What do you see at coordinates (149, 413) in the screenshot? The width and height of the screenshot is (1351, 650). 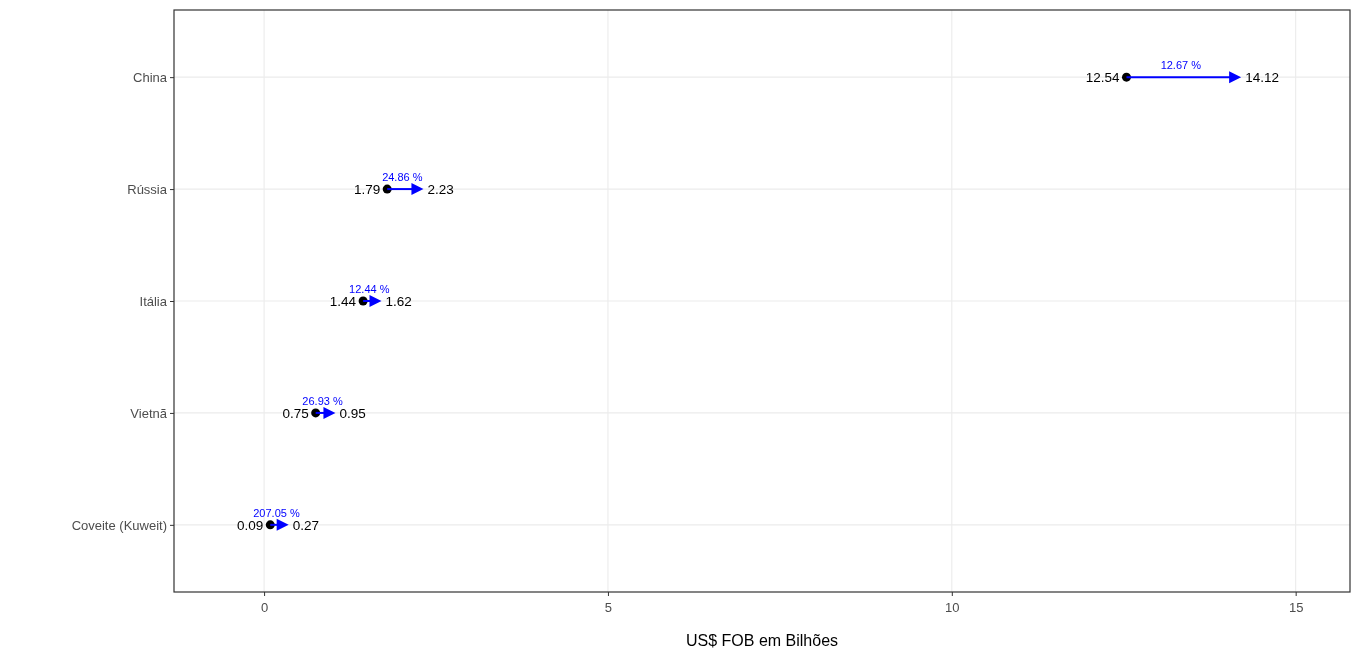 I see `y-tick-label: Vietnã` at bounding box center [149, 413].